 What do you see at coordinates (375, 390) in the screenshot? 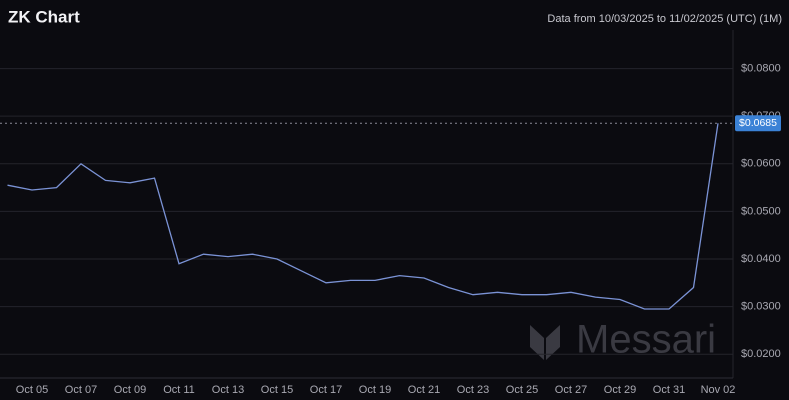
I see `x-tick-label: Oct 19` at bounding box center [375, 390].